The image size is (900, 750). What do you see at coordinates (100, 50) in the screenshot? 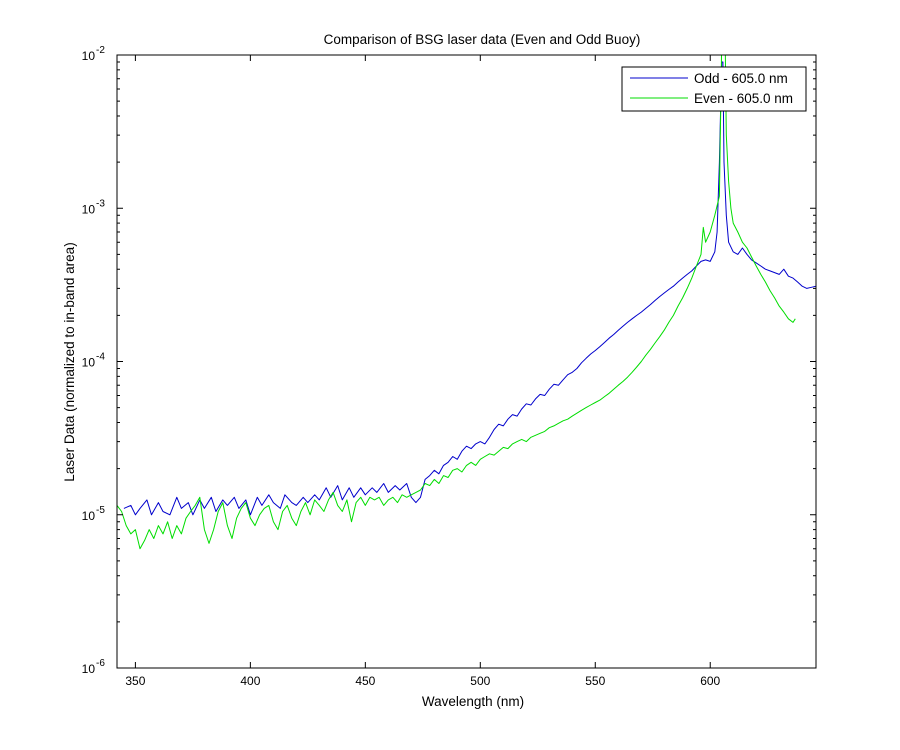
I see `y-tick-exponent: -2` at bounding box center [100, 50].